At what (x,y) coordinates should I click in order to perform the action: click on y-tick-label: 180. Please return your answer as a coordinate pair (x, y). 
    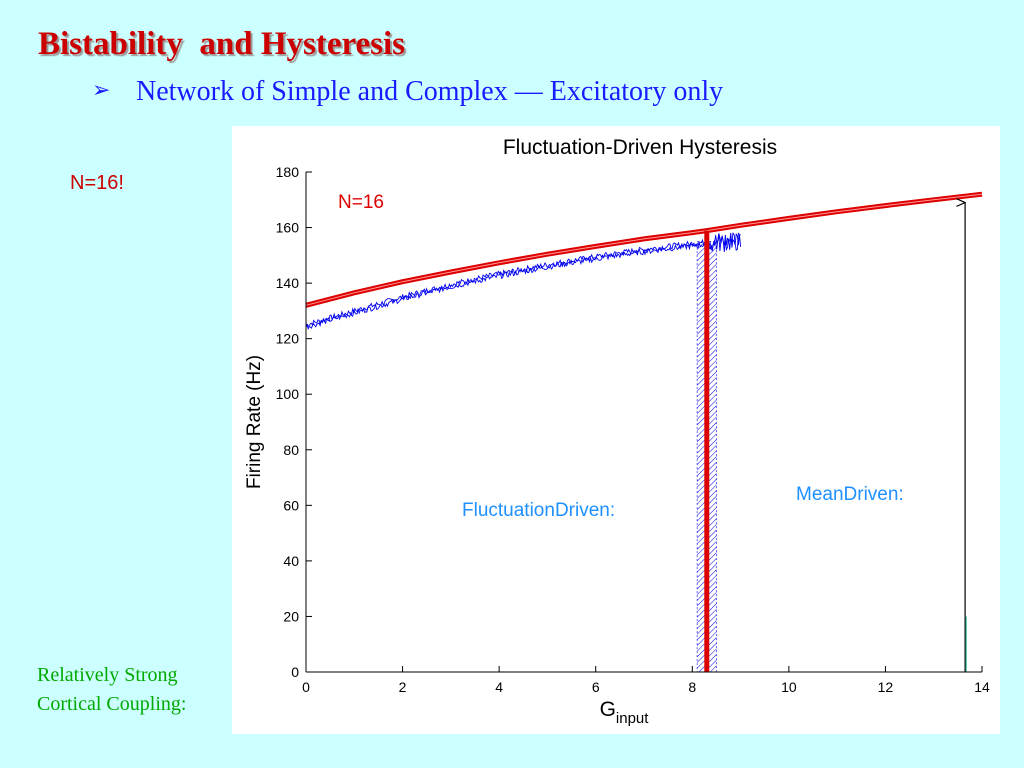
    Looking at the image, I should click on (288, 172).